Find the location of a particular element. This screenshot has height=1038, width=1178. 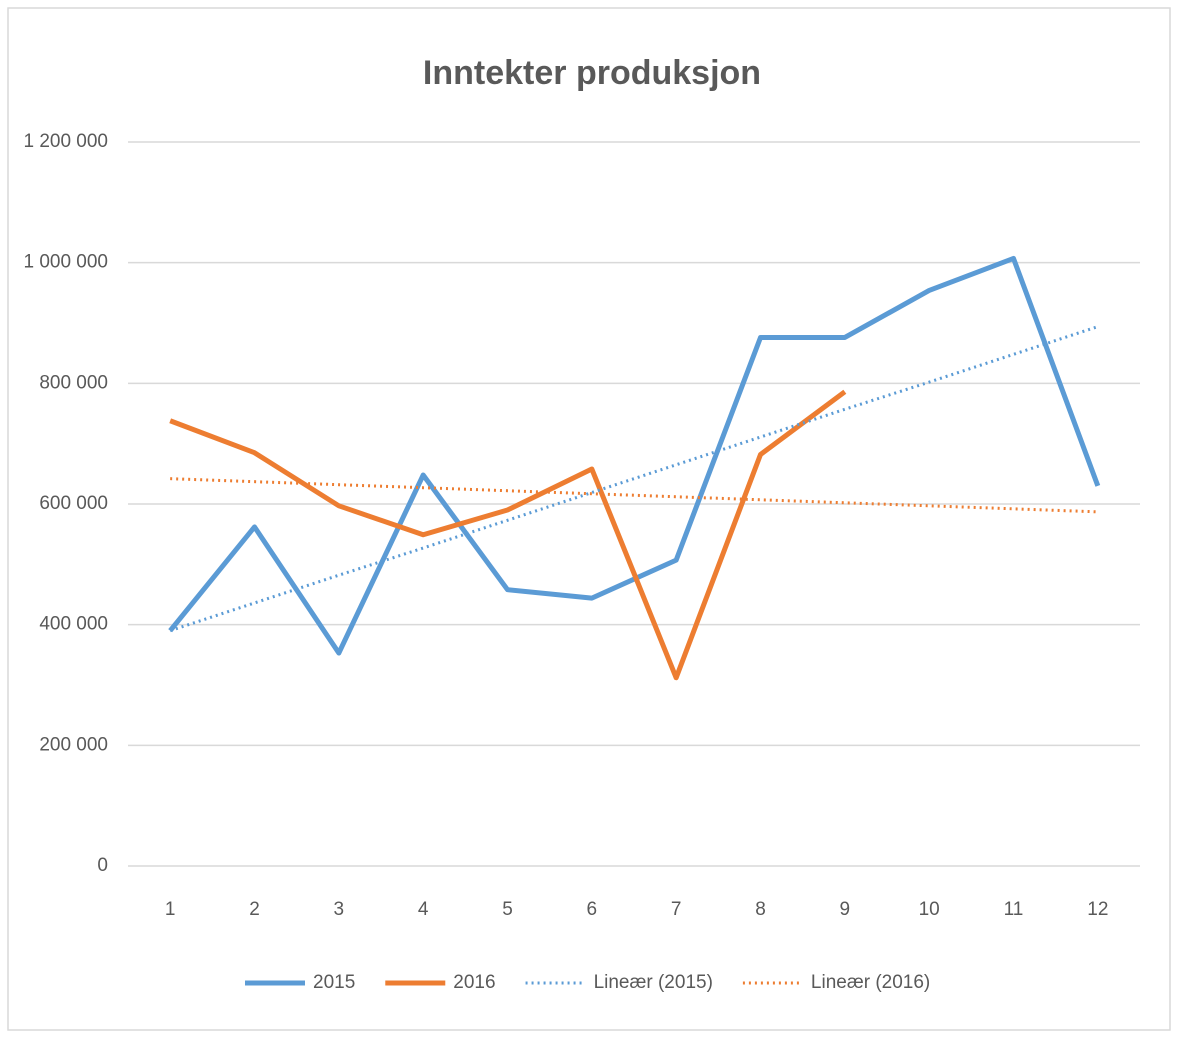

x-tick-label: 4 is located at coordinates (423, 909).